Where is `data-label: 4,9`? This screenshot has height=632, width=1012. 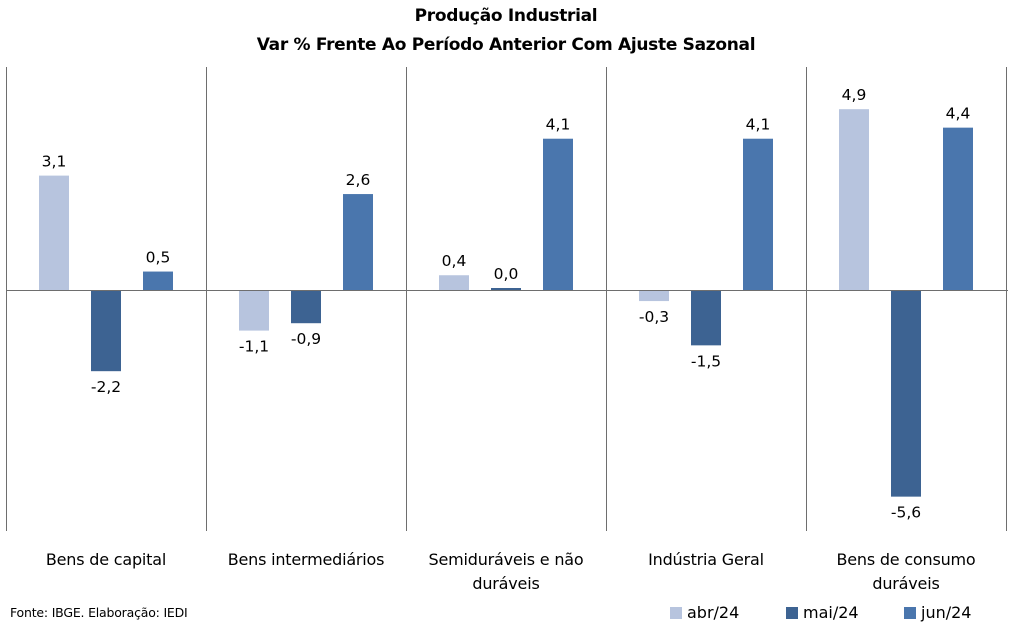 data-label: 4,9 is located at coordinates (854, 95).